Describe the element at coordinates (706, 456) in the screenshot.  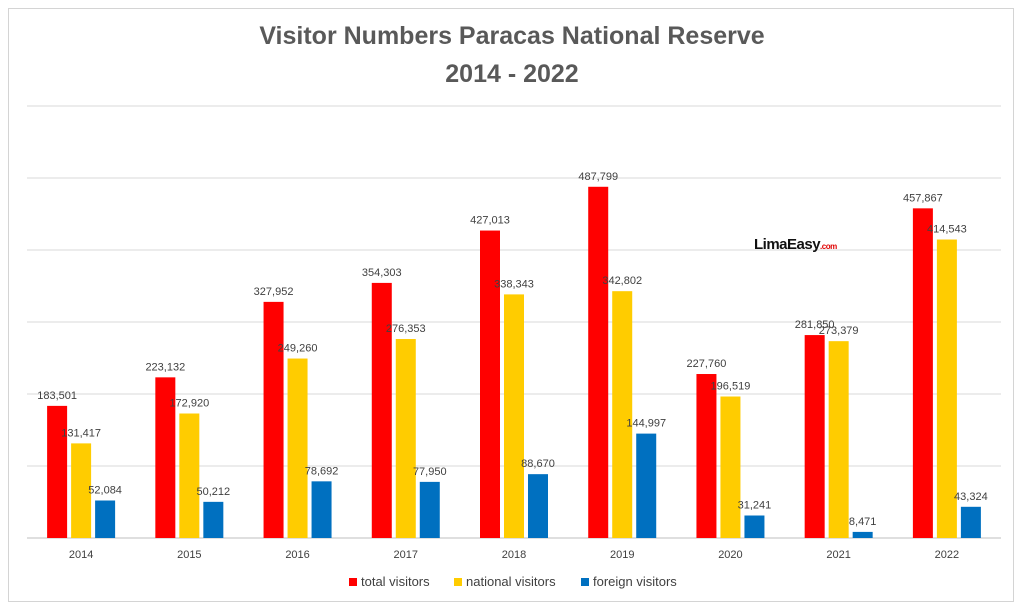
I see `bar-total-visitors-2020` at that location.